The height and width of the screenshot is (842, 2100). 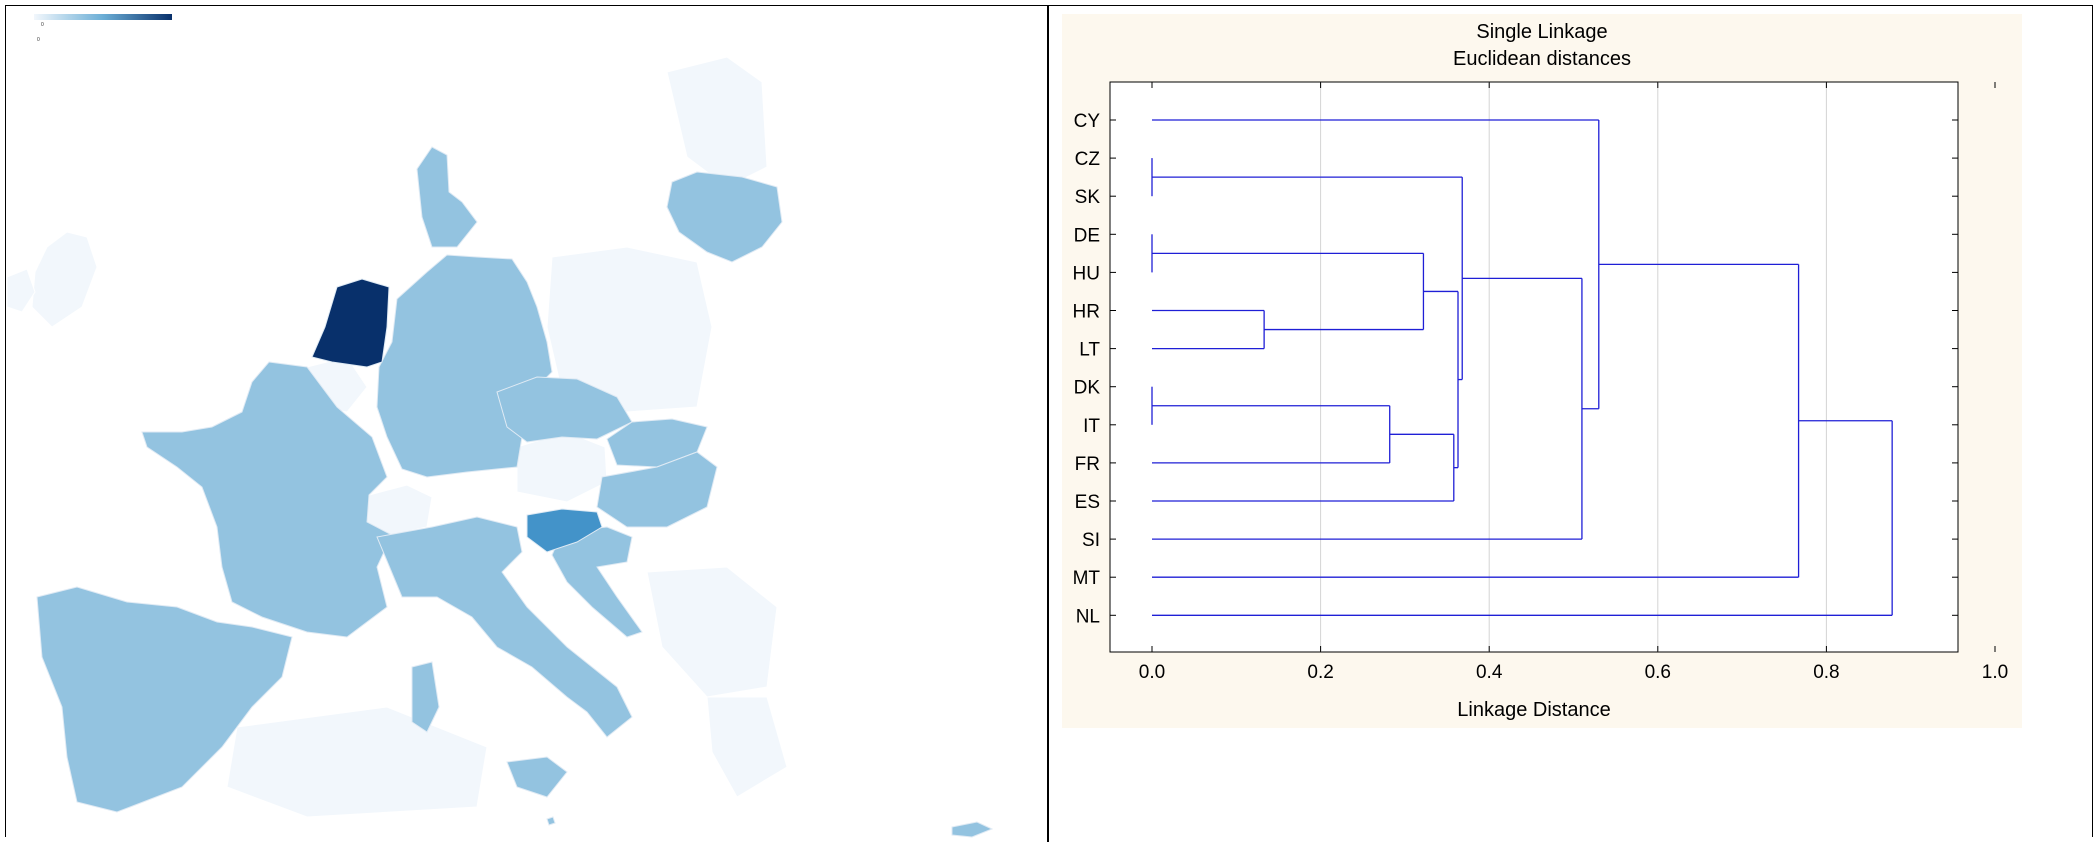 I want to click on country-dk-shape, so click(x=447, y=197).